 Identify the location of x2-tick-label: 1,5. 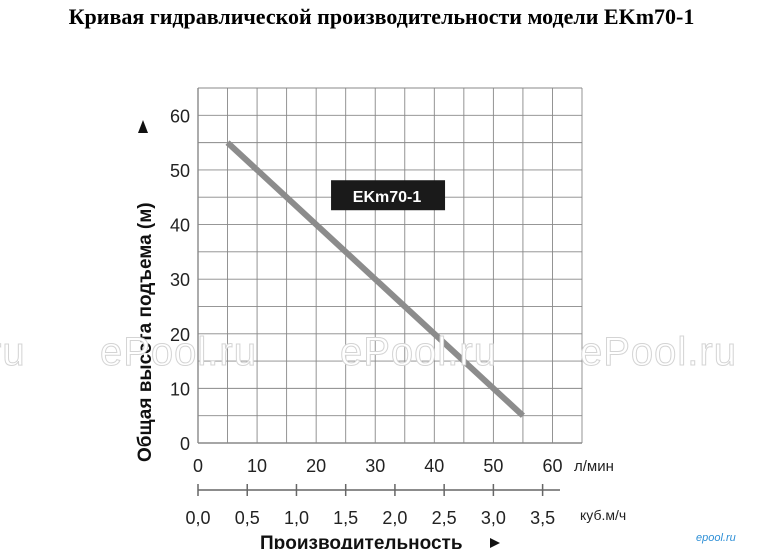
(345, 518).